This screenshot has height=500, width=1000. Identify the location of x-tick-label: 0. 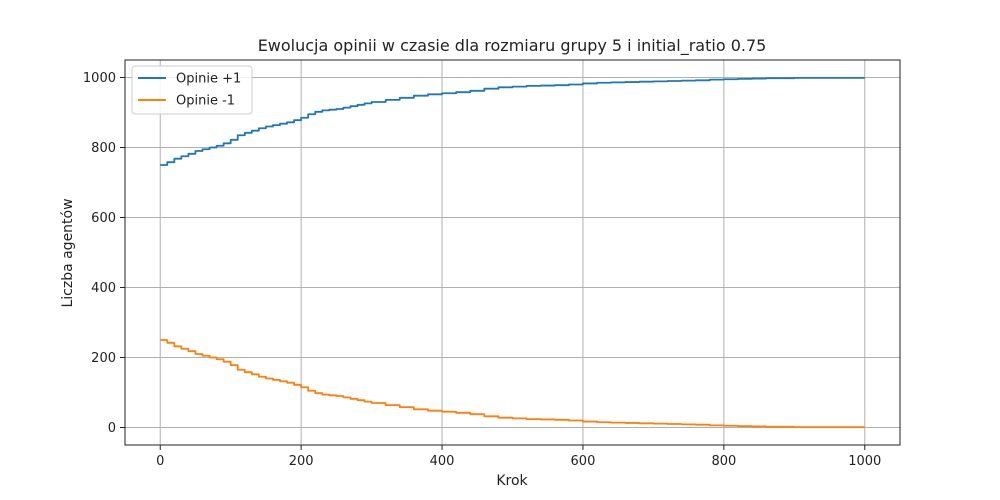
(160, 461).